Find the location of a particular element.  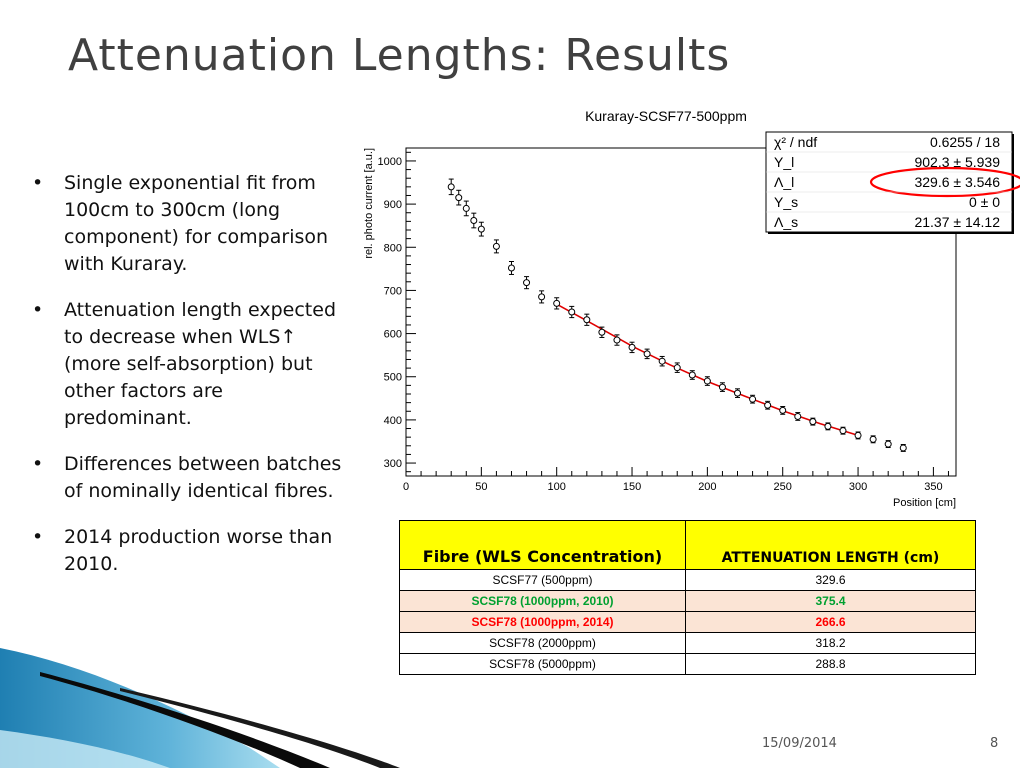

column-header-fibre: Fibre (WLS Concentration) is located at coordinates (542, 545).